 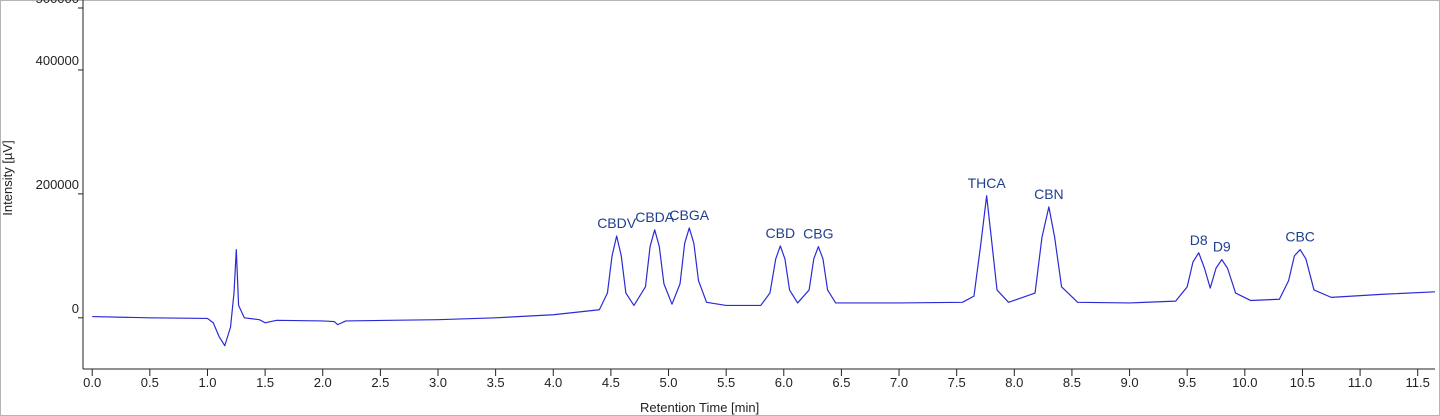 What do you see at coordinates (57, 184) in the screenshot?
I see `y-tick-label: 200000` at bounding box center [57, 184].